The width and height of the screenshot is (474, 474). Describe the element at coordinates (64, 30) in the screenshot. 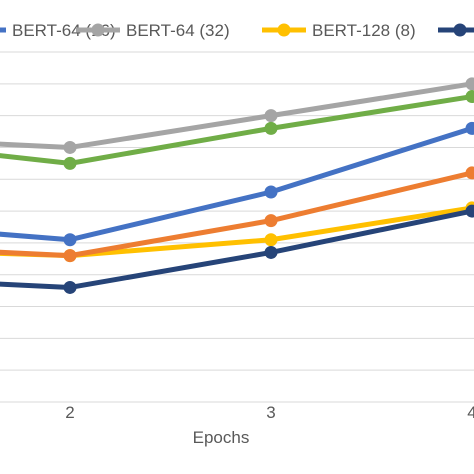

I see `legend-label: BERT-64 (16)` at that location.